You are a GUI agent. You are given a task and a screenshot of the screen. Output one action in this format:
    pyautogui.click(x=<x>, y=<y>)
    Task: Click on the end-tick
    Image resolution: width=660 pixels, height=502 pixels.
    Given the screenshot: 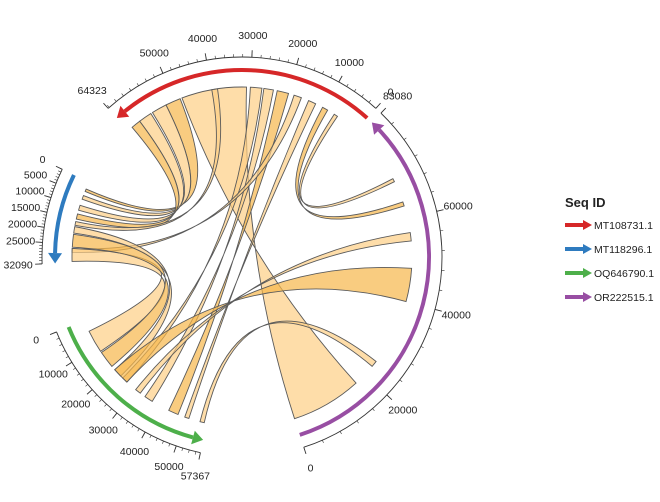 What is the action you would take?
    pyautogui.click(x=383, y=110)
    